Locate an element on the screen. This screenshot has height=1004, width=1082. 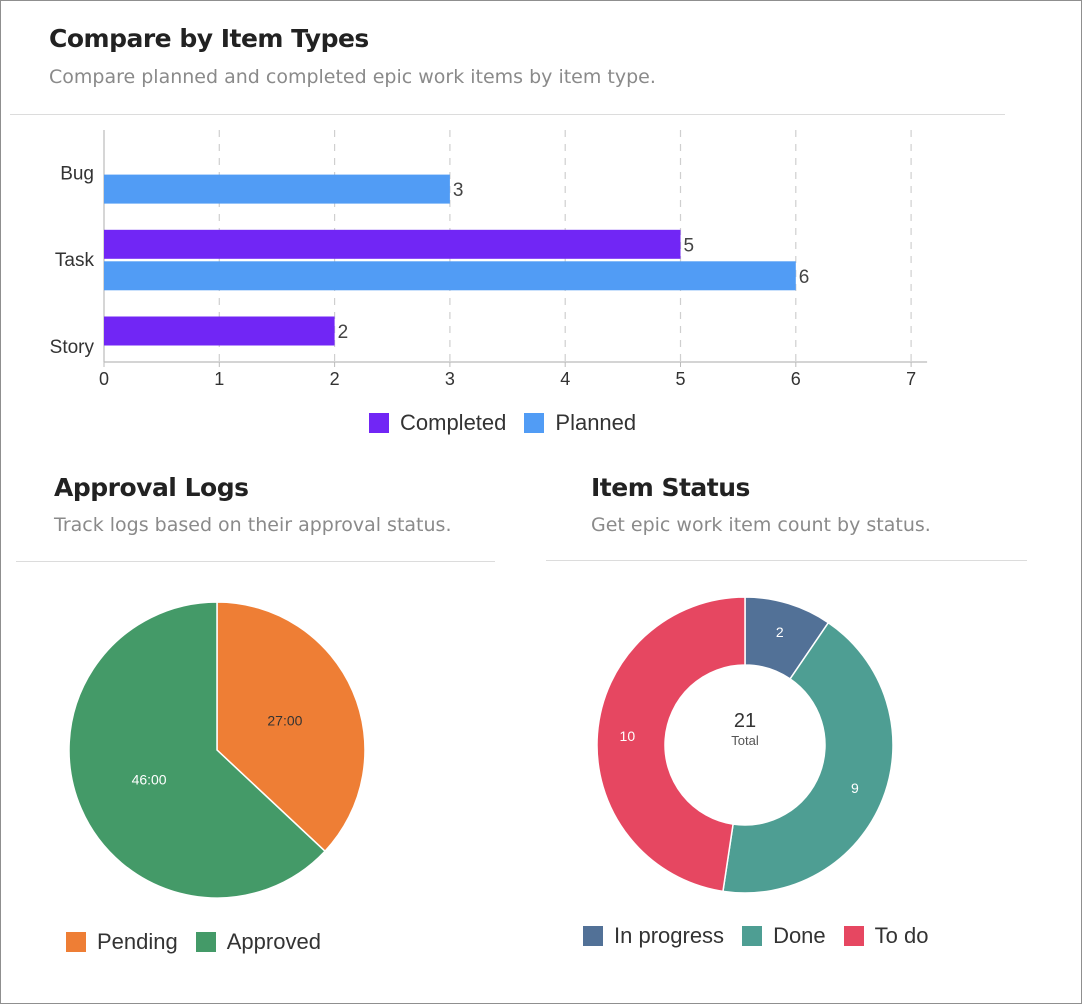
x-tick-label: 3 is located at coordinates (450, 379).